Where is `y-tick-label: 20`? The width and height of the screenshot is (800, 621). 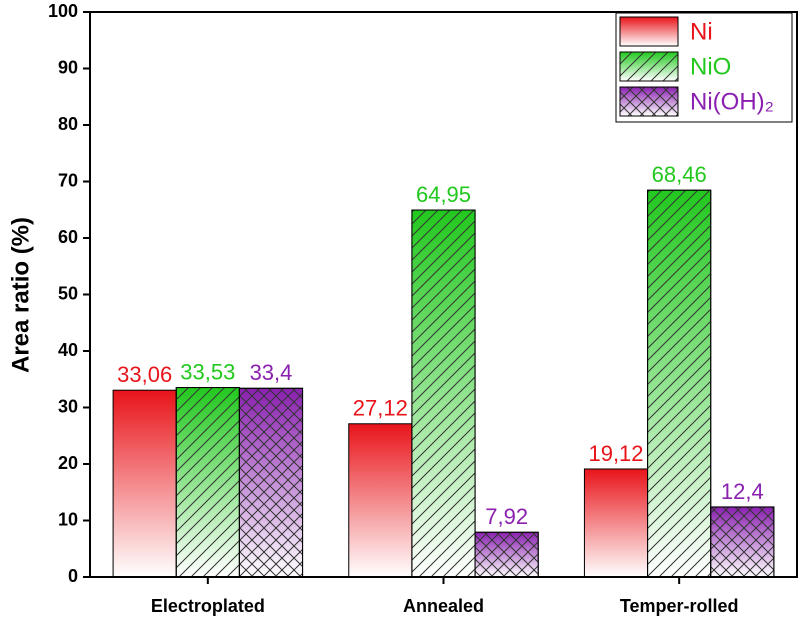
y-tick-label: 20 is located at coordinates (68, 463).